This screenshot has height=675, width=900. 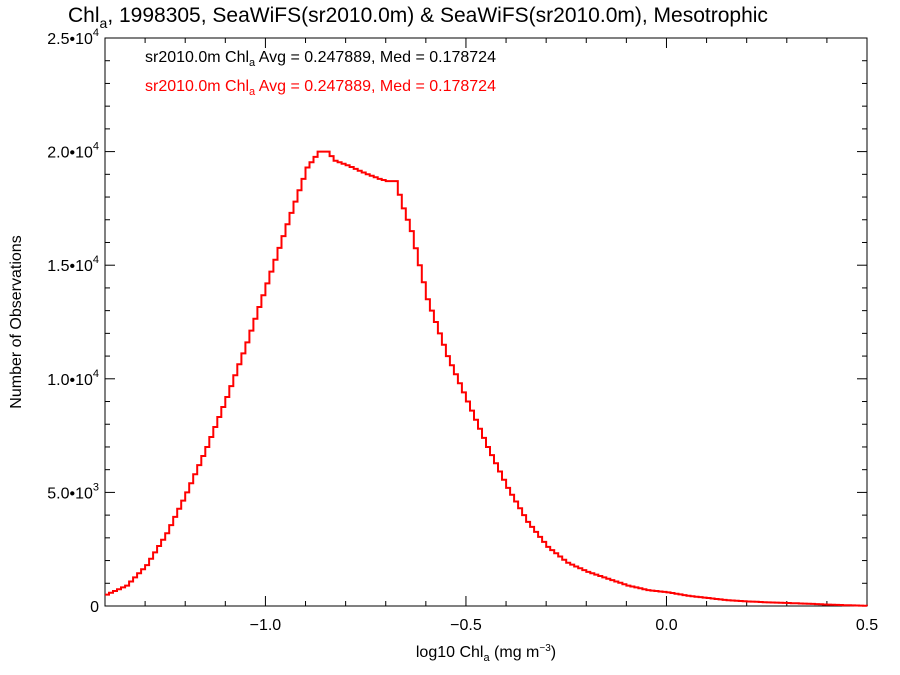 I want to click on y-tick-label: 1.0•104, so click(x=73, y=378).